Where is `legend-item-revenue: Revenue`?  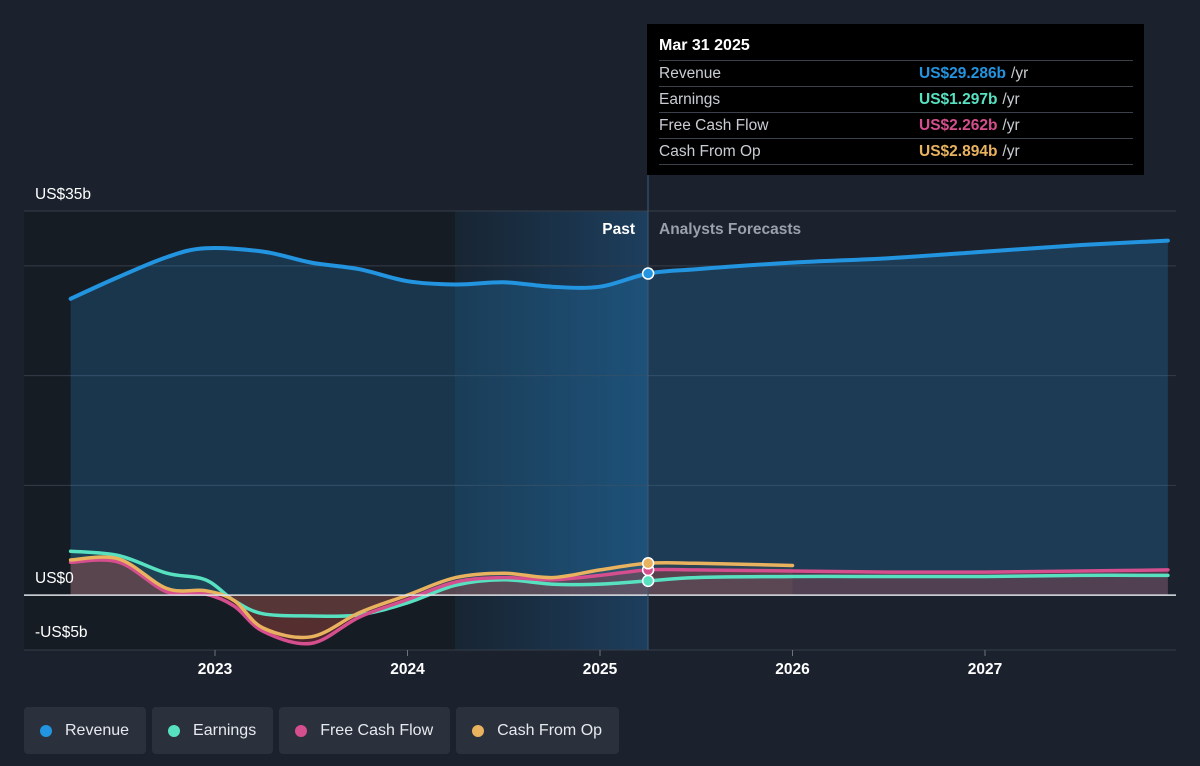 legend-item-revenue: Revenue is located at coordinates (85, 730).